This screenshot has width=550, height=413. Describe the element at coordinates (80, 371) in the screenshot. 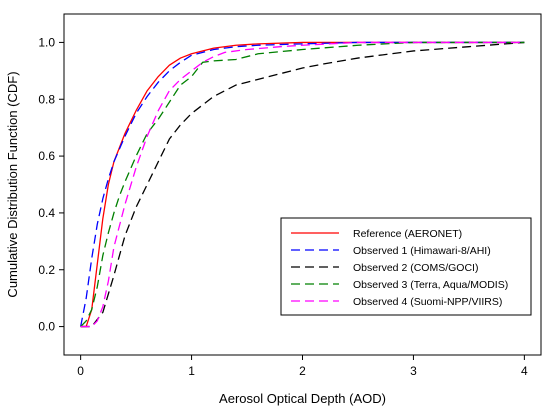

I see `x-tick-label: 0` at that location.